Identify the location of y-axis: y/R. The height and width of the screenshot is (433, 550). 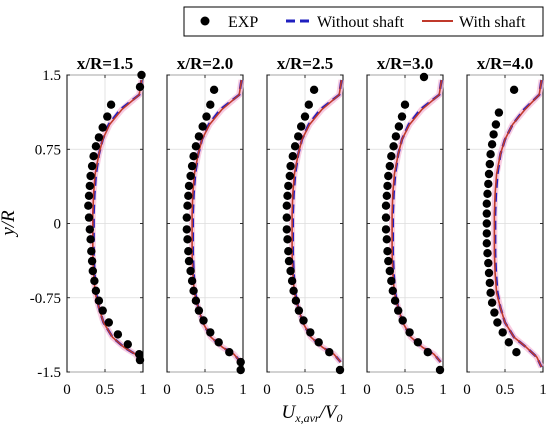
(9, 224).